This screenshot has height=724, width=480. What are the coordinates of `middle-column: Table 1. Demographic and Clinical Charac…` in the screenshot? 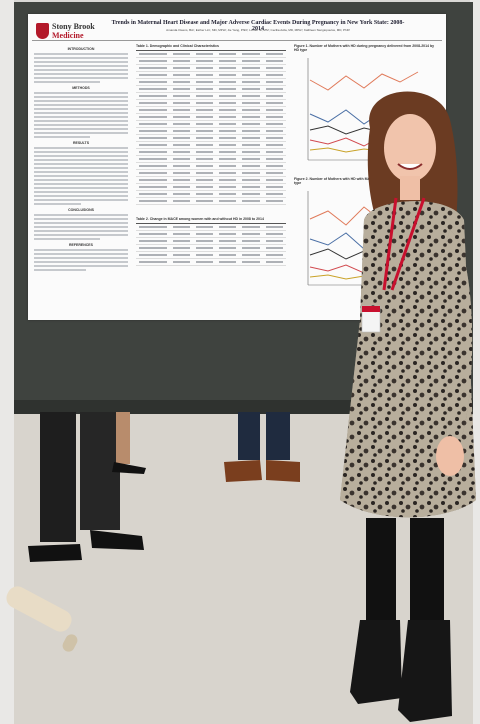 It's located at (211, 155).